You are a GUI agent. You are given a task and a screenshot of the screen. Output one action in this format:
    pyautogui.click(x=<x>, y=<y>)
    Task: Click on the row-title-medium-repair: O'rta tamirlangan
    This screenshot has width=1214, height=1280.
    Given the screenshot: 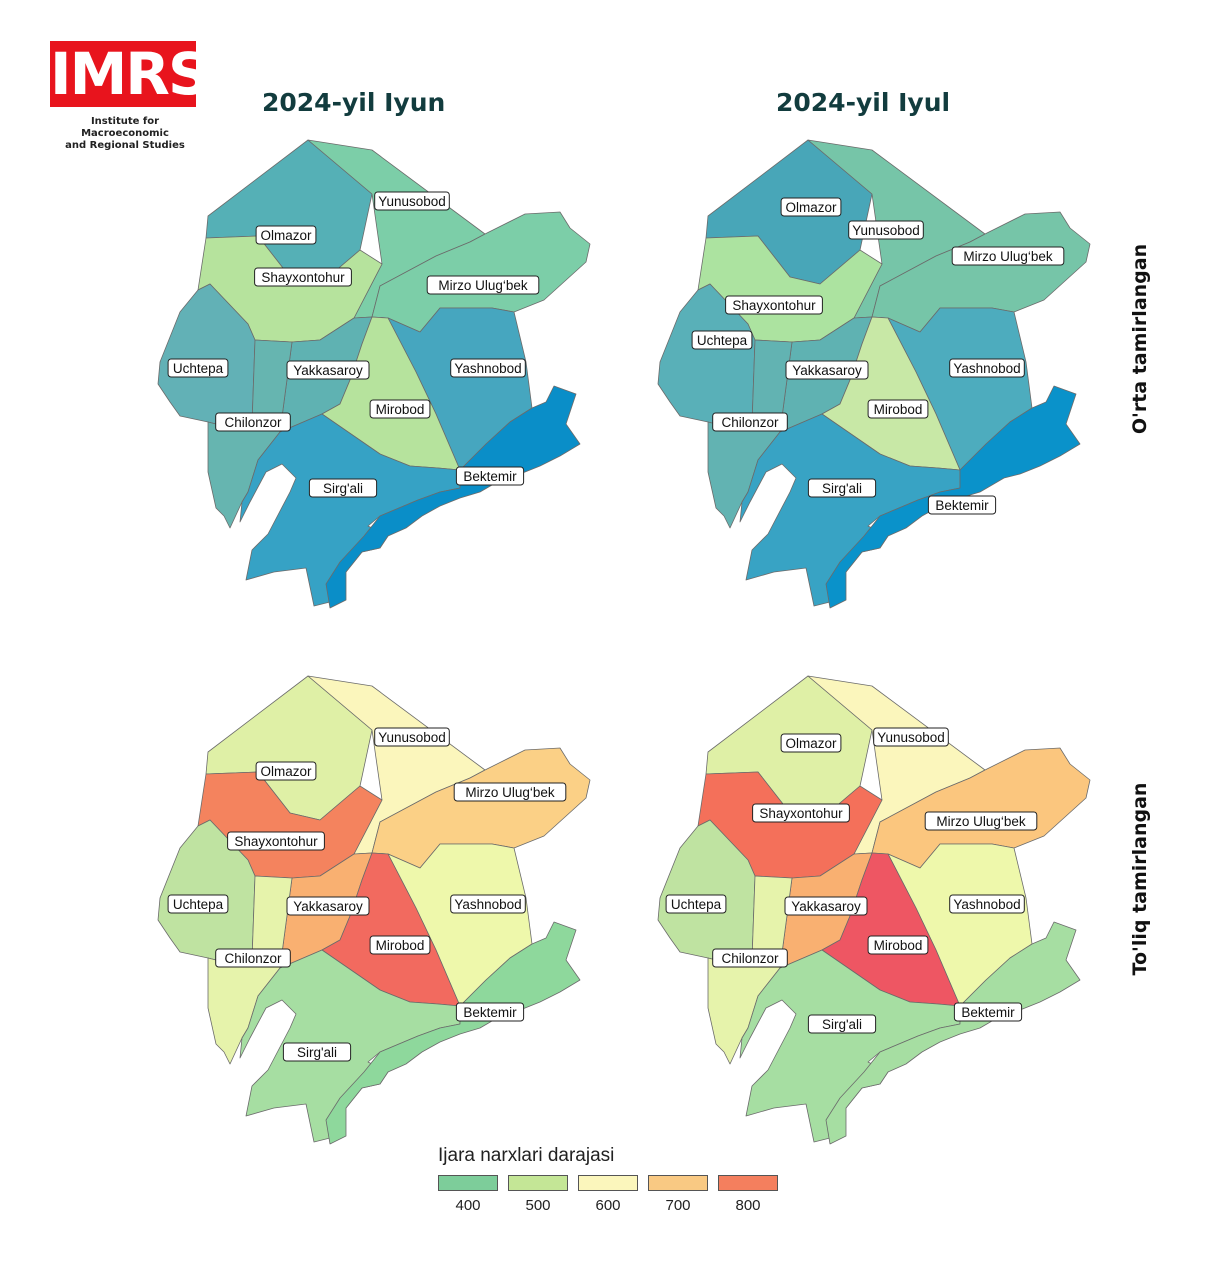 What is the action you would take?
    pyautogui.click(x=1140, y=339)
    